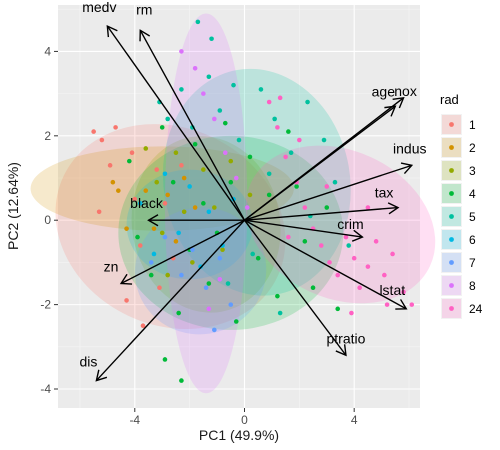 This screenshot has width=500, height=450. Describe the element at coordinates (111, 267) in the screenshot. I see `loading-label-zn: zn` at that location.